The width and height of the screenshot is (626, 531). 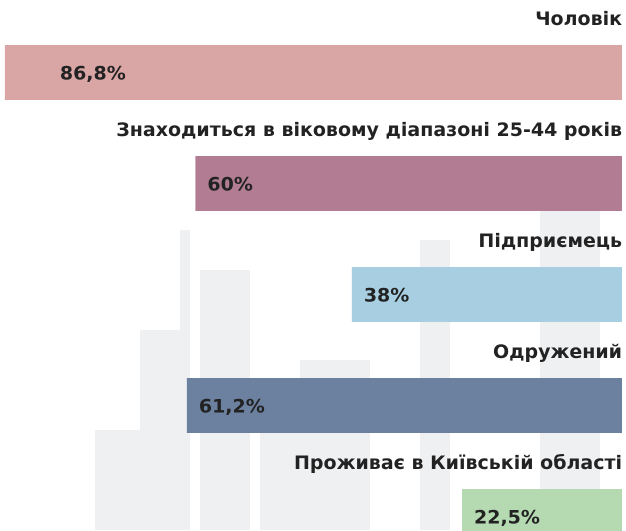 What do you see at coordinates (229, 185) in the screenshot?
I see `value-label: 60%` at bounding box center [229, 185].